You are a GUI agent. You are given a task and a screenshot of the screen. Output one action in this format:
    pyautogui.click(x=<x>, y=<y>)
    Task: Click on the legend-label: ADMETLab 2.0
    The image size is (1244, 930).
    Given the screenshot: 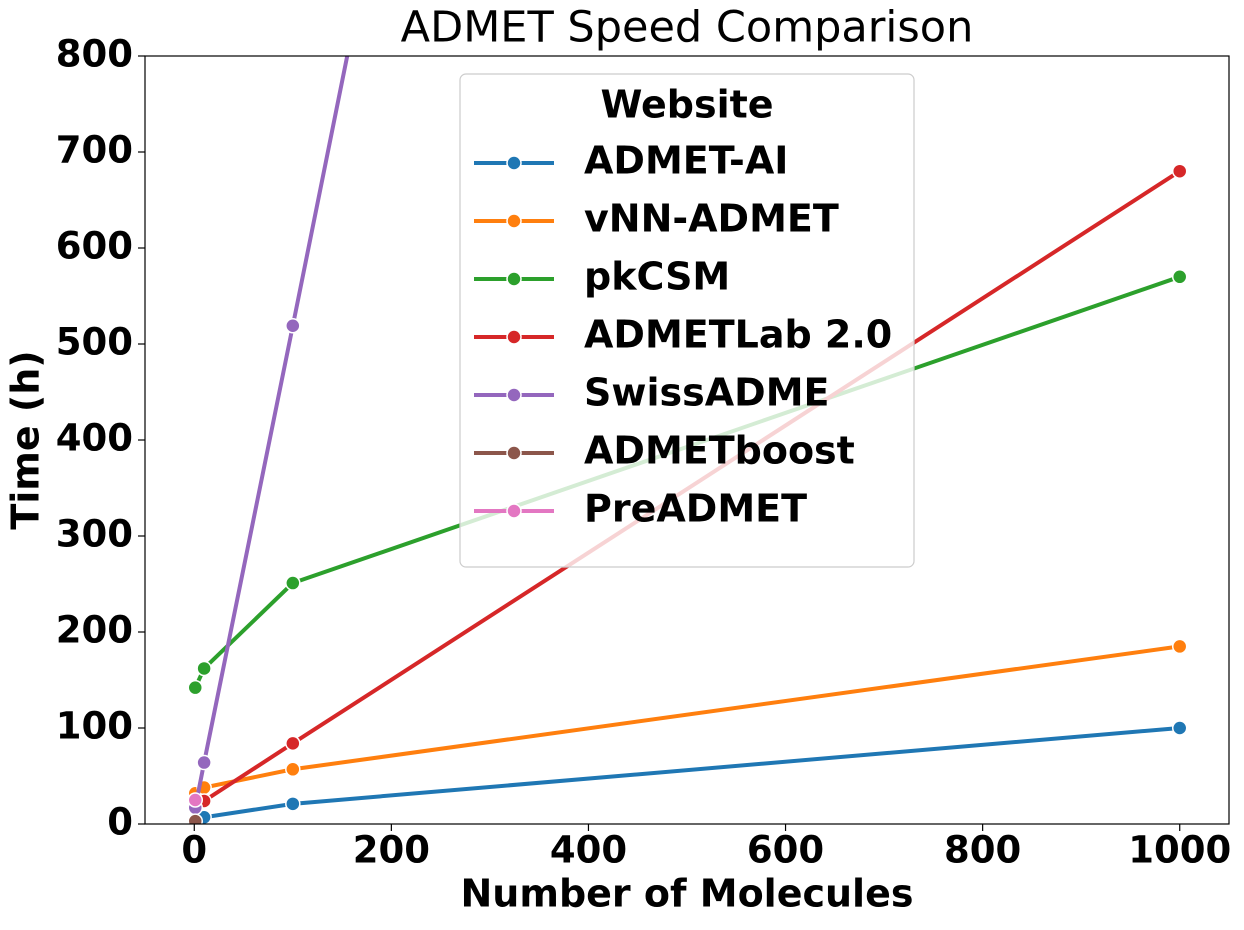 What is the action you would take?
    pyautogui.click(x=738, y=335)
    